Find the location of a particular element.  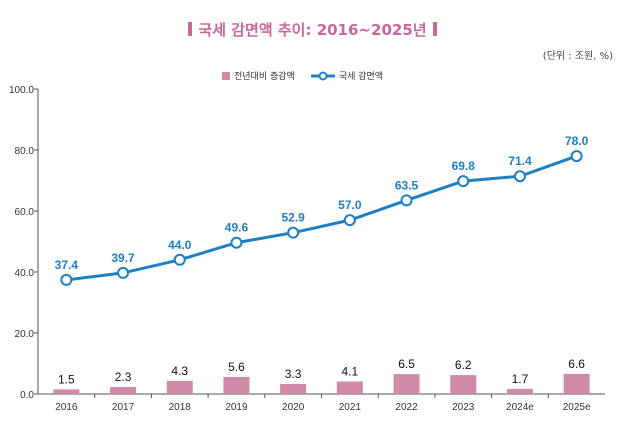

line-value-label: 37.4 is located at coordinates (67, 265).